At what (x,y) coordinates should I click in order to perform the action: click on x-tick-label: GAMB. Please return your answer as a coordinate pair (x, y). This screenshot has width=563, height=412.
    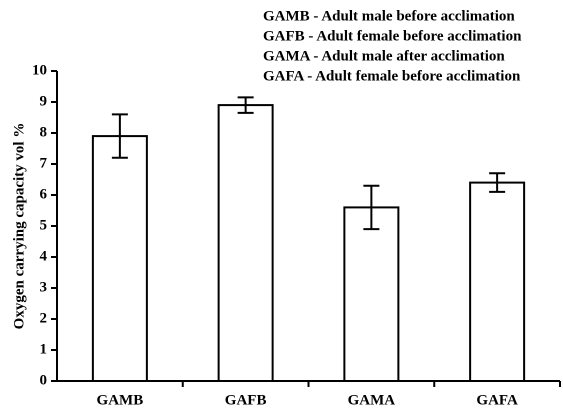
    Looking at the image, I should click on (120, 400).